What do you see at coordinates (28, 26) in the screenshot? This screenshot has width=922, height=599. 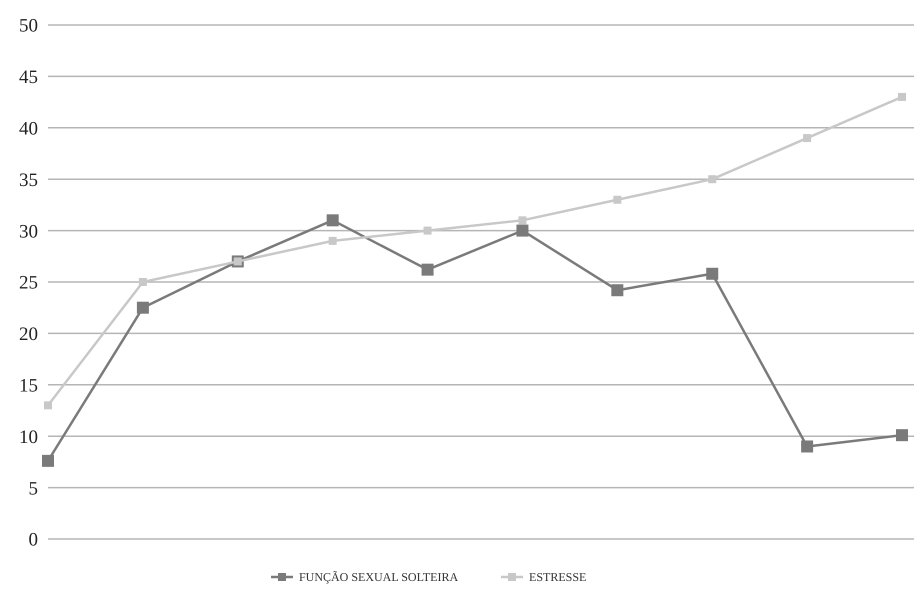 I see `y-tick-label: 50` at bounding box center [28, 26].